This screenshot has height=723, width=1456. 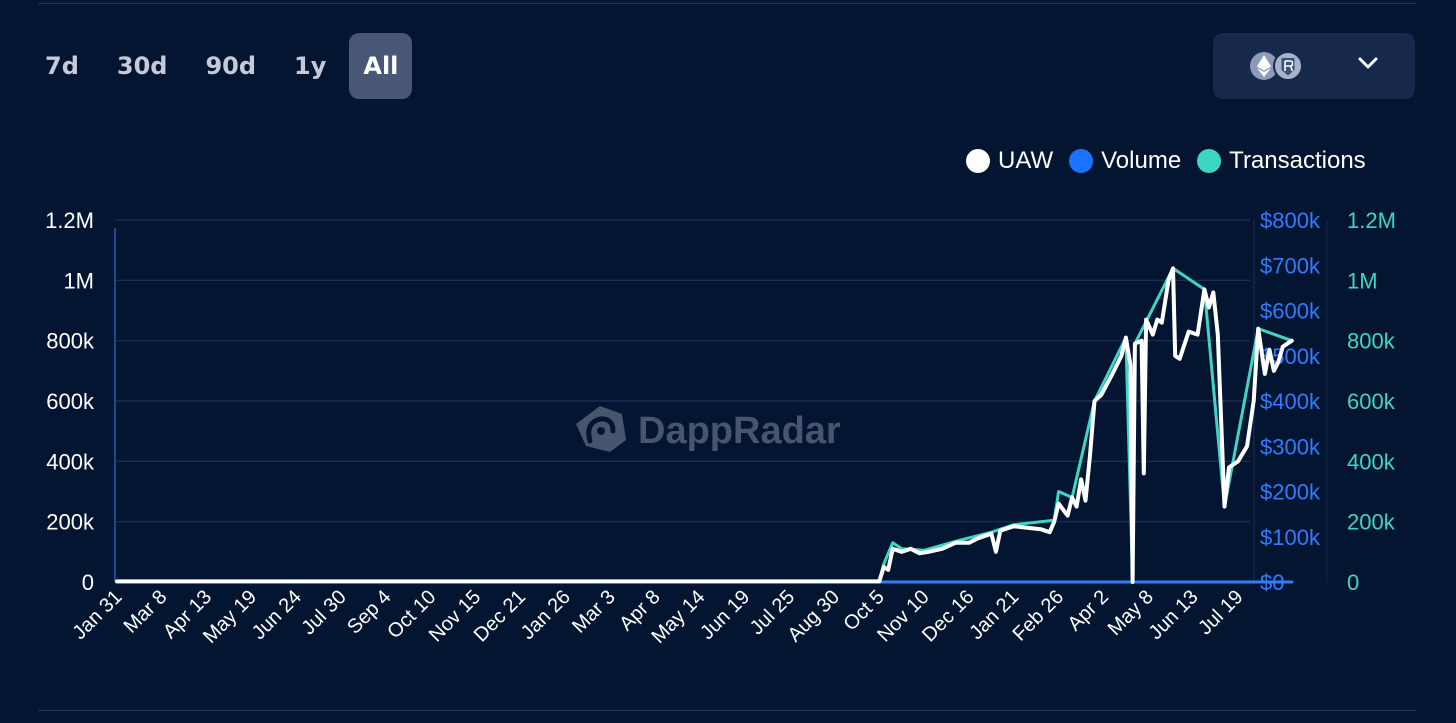 What do you see at coordinates (142, 66) in the screenshot?
I see `tab-30d: 30d` at bounding box center [142, 66].